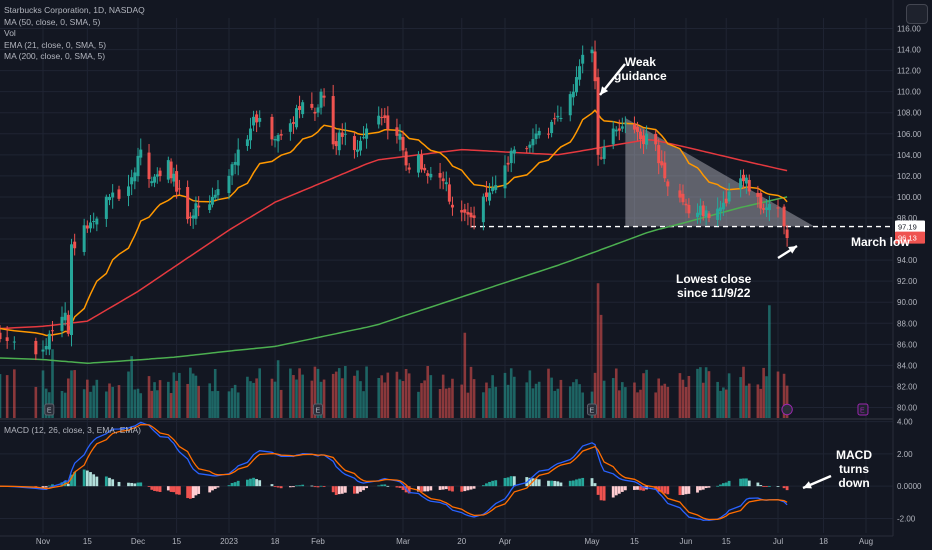 The image size is (932, 550). Describe the element at coordinates (55, 44) in the screenshot. I see `legend-ema21: EMA (21, close, 0, SMA, 5)` at that location.